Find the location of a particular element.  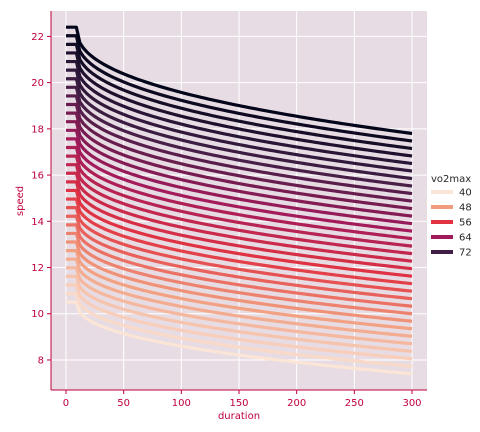

legend-label: 48 is located at coordinates (465, 208).